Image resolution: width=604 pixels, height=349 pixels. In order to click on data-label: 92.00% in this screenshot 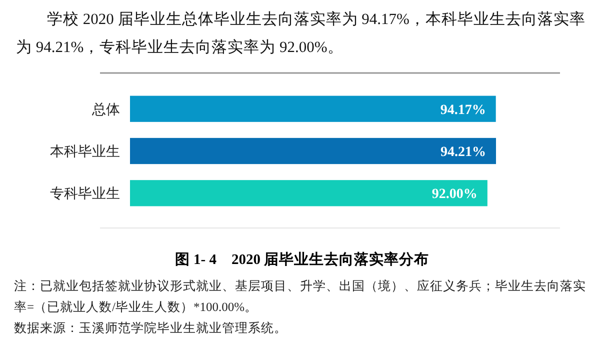, I will do `click(455, 194)`.